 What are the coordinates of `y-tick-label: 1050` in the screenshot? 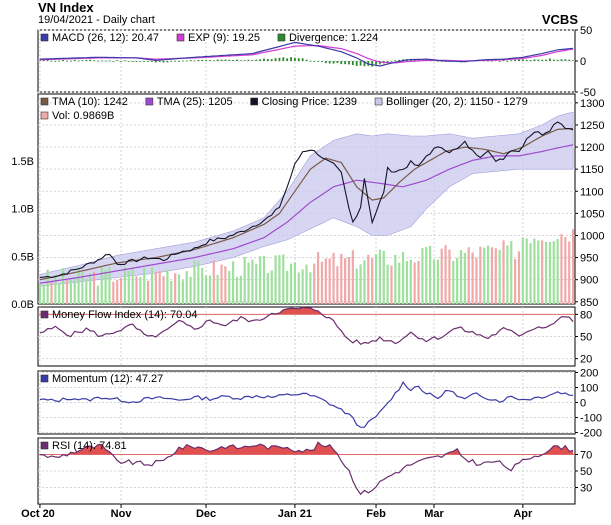 It's located at (592, 214).